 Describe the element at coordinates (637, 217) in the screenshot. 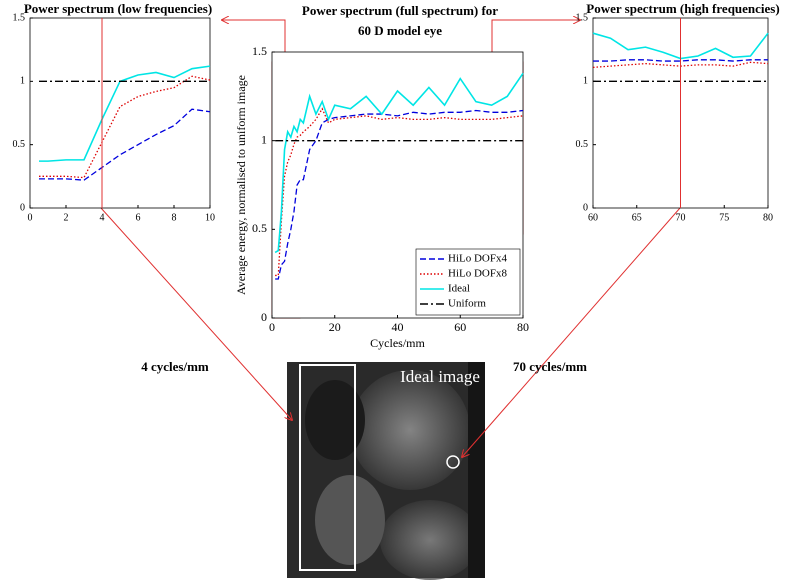

I see `x-tick-label: 65` at that location.